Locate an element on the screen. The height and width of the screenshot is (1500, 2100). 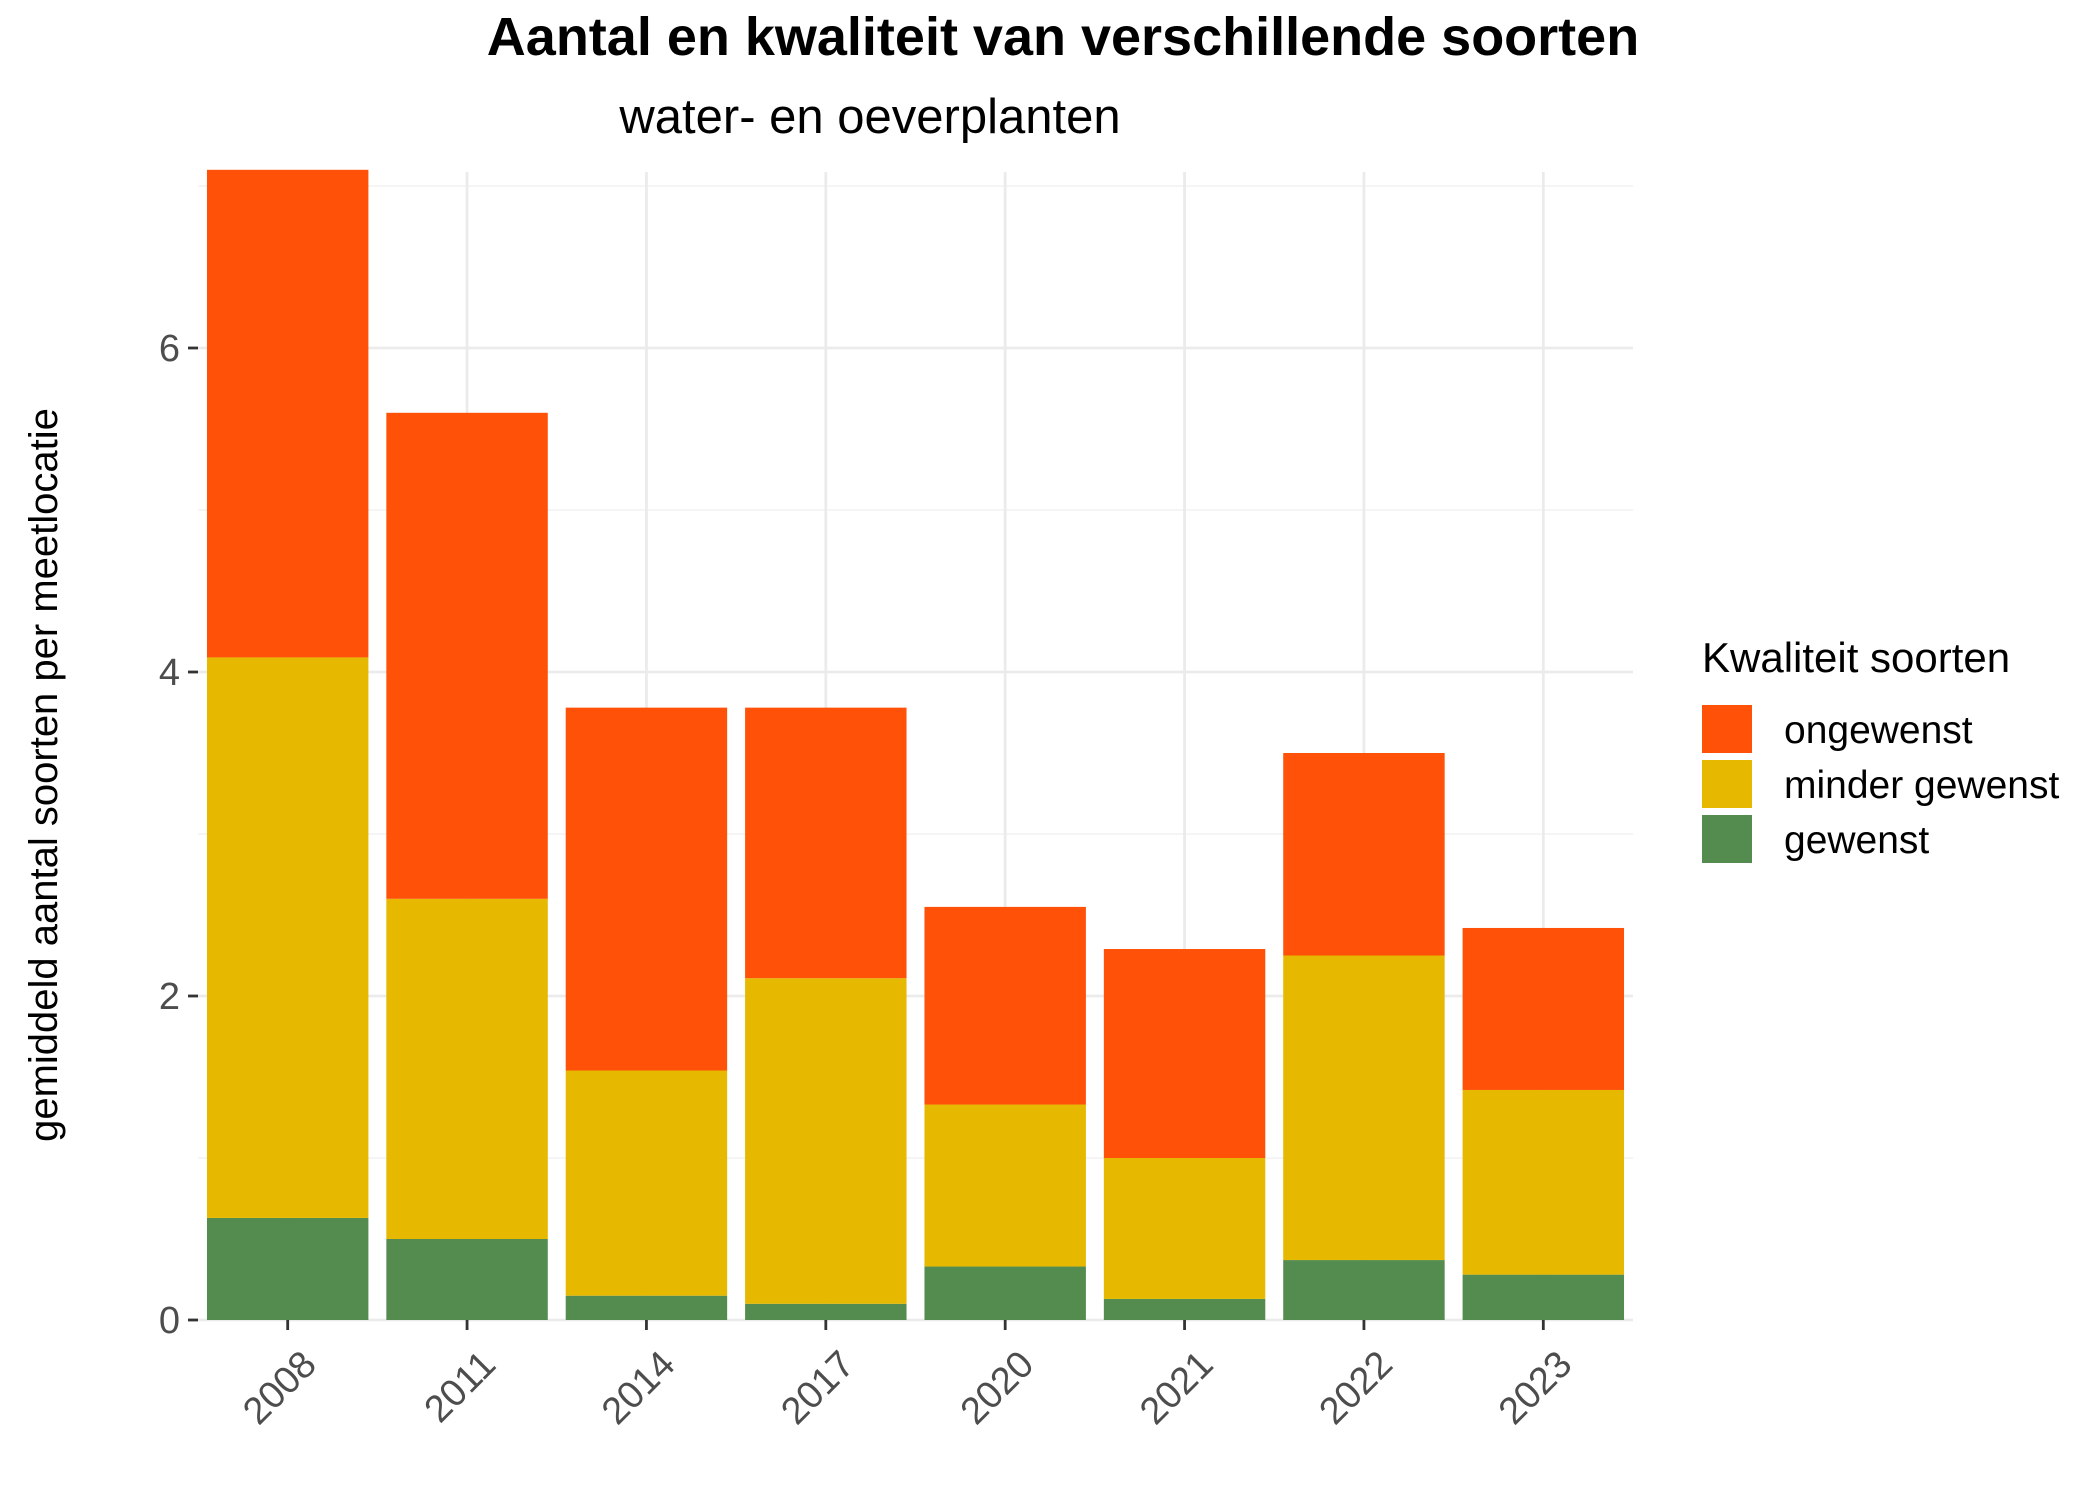
legend-key-minder-gewenst is located at coordinates (1727, 784).